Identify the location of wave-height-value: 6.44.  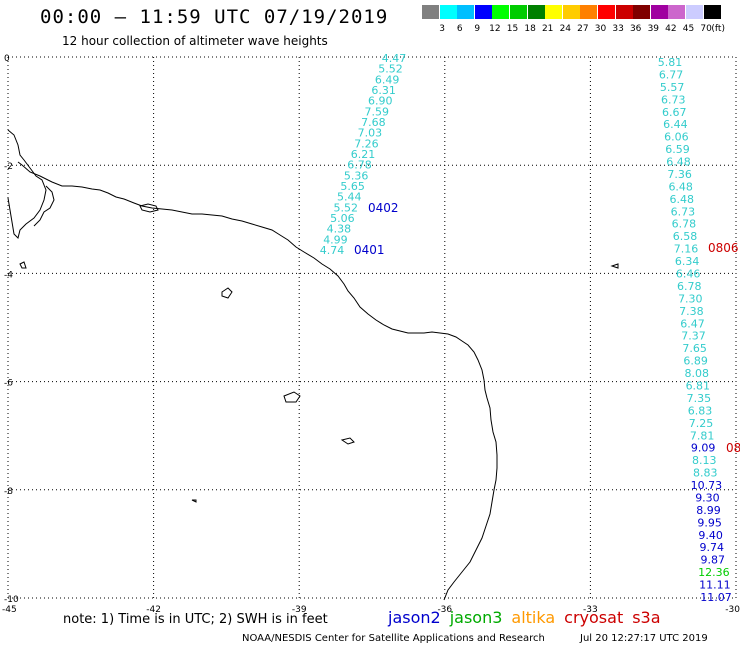
(675, 124).